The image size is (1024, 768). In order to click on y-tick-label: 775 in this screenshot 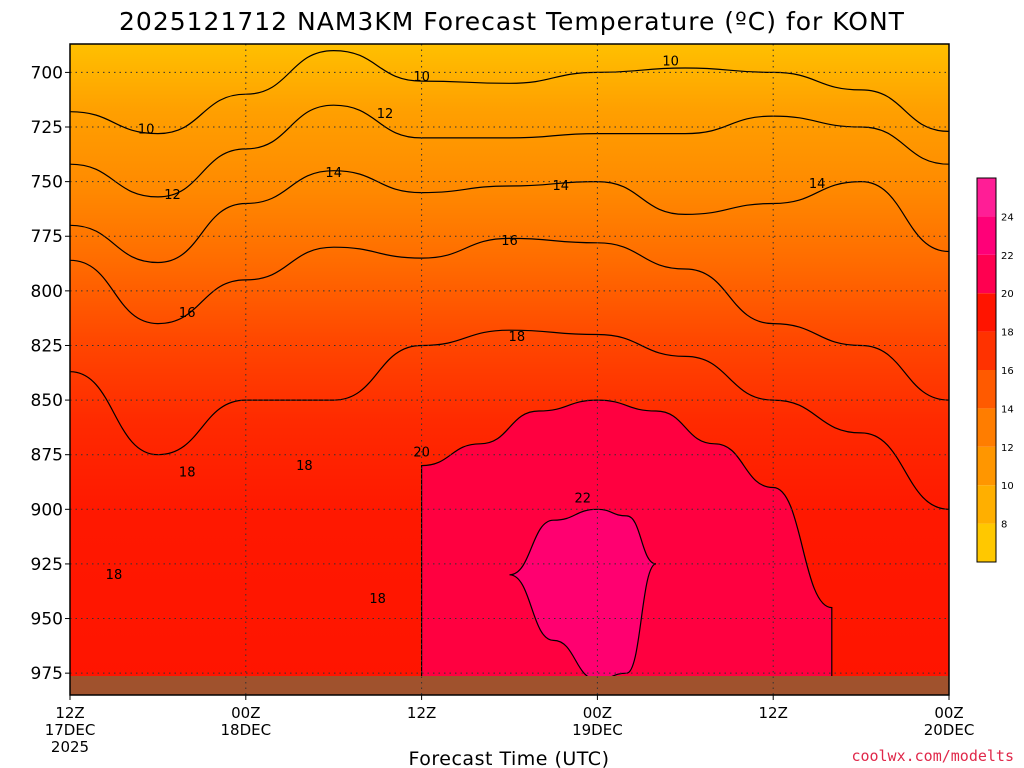, I will do `click(47, 237)`.